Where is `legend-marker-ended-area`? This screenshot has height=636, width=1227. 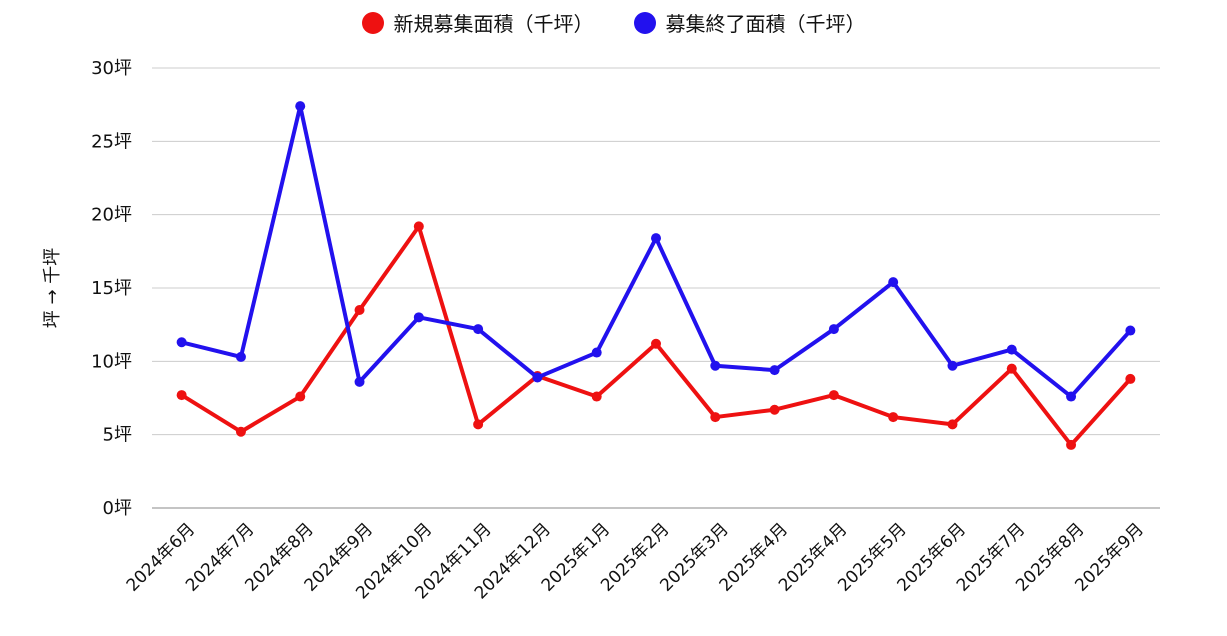 legend-marker-ended-area is located at coordinates (644, 22).